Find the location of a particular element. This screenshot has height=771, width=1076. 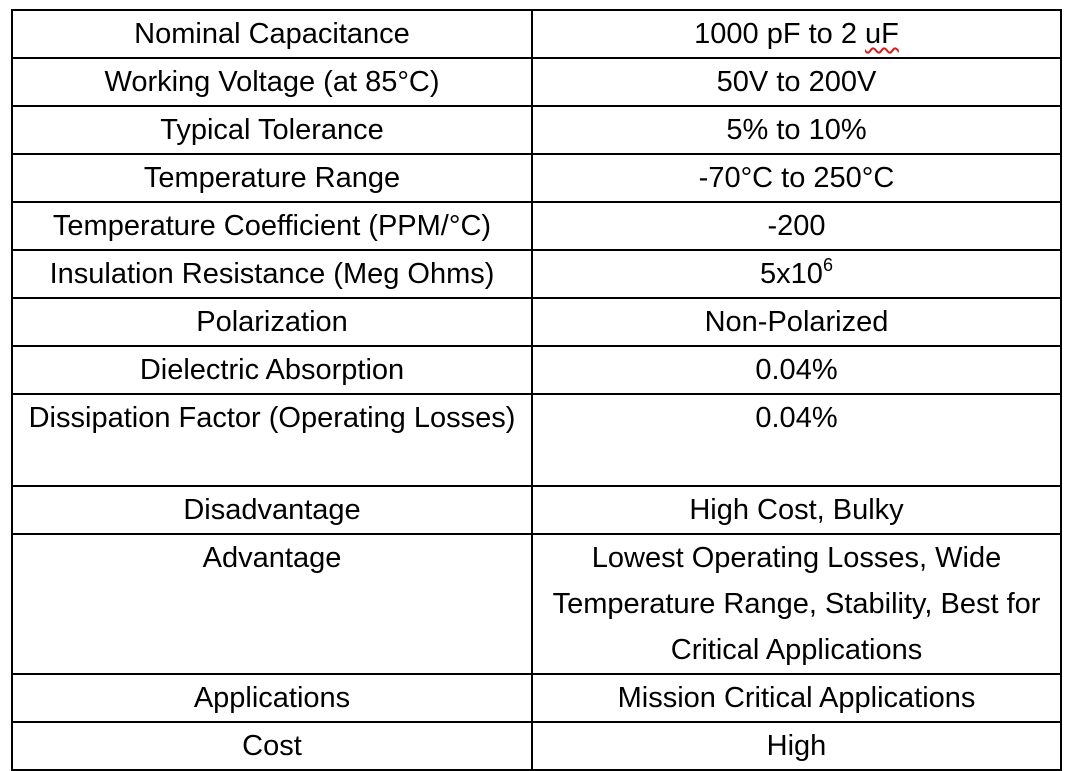

value-exponent: 6 is located at coordinates (827, 265).